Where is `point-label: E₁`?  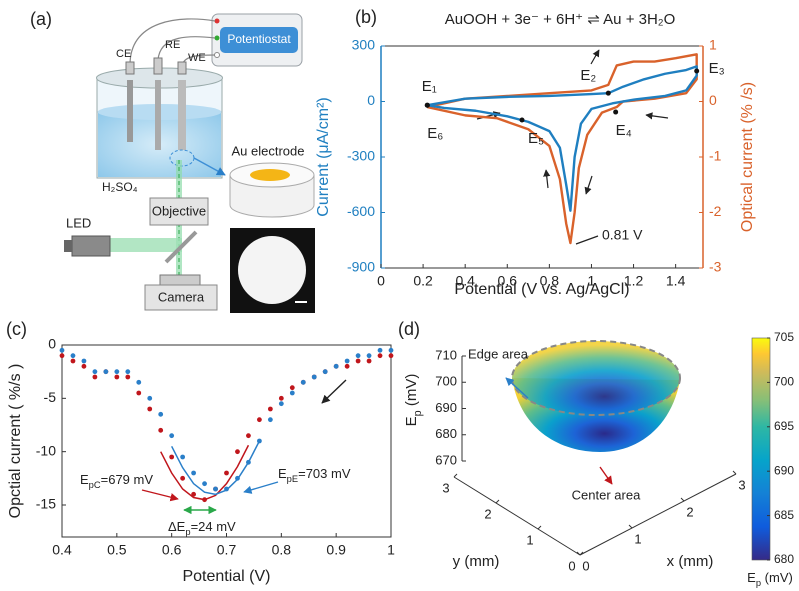
point-label: E₁ is located at coordinates (429, 86).